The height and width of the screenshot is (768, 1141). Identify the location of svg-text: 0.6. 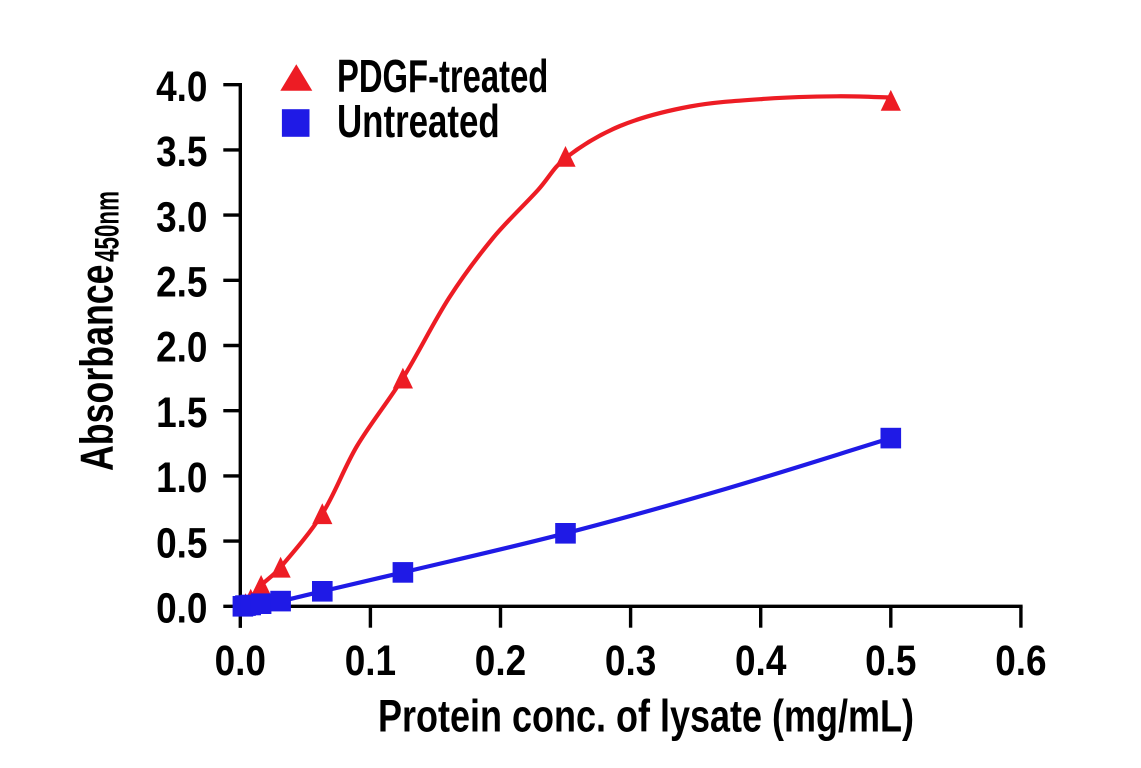
(1020, 660).